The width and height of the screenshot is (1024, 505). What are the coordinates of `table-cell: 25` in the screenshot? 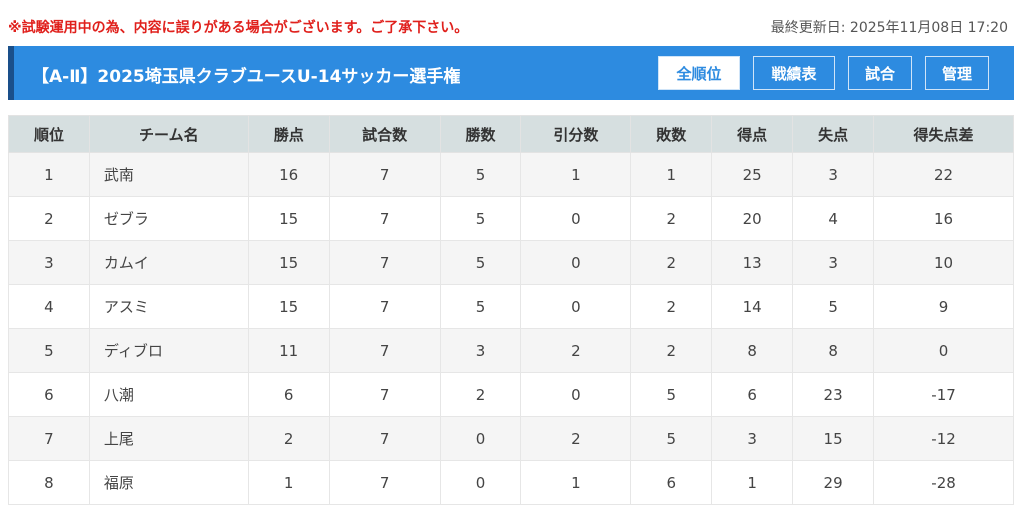 It's located at (752, 174).